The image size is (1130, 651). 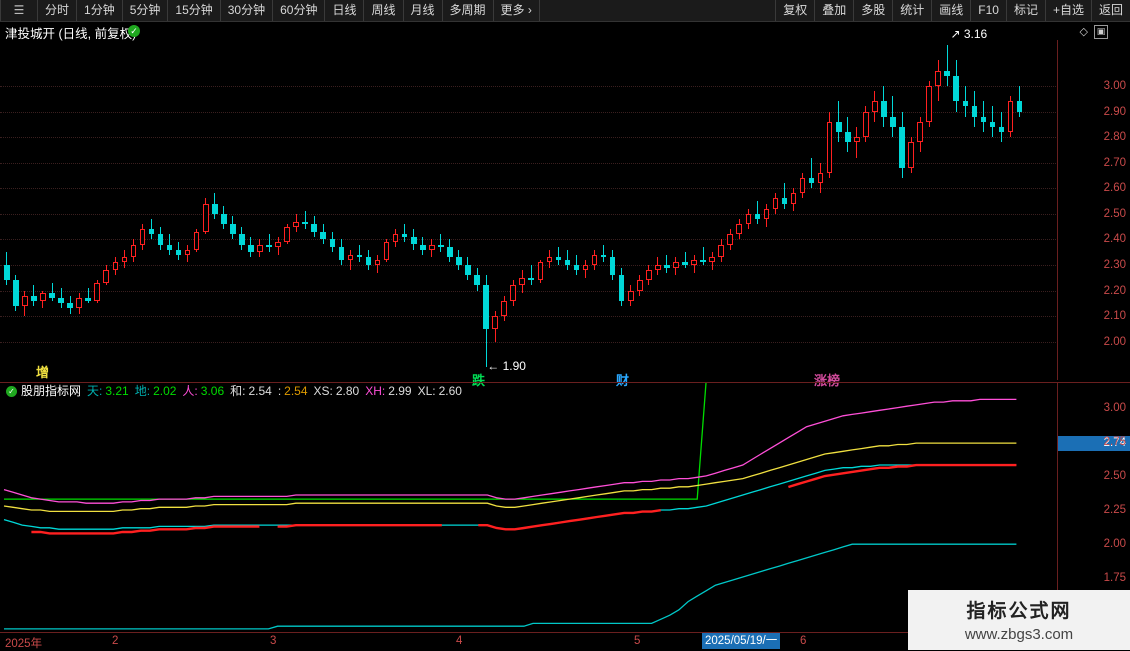 I want to click on period-tab-30min: 30分钟, so click(x=247, y=10).